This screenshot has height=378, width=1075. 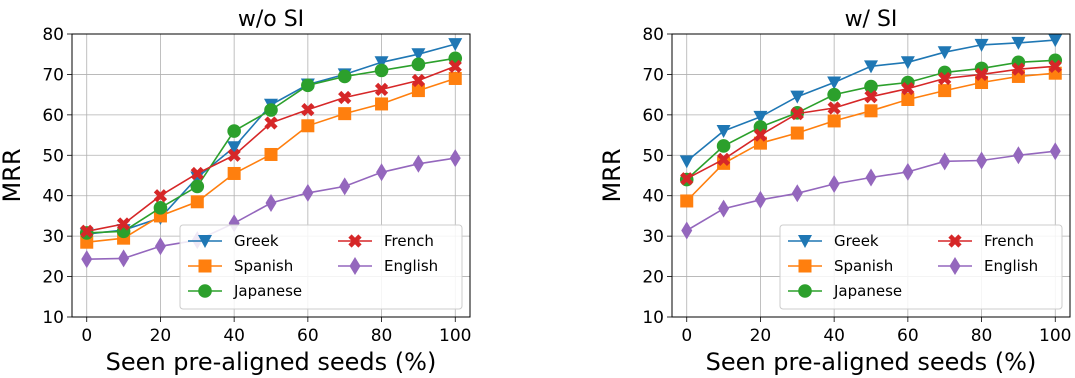 What do you see at coordinates (271, 362) in the screenshot?
I see `x-axis-label: Seen pre-aligned seeds (%)` at bounding box center [271, 362].